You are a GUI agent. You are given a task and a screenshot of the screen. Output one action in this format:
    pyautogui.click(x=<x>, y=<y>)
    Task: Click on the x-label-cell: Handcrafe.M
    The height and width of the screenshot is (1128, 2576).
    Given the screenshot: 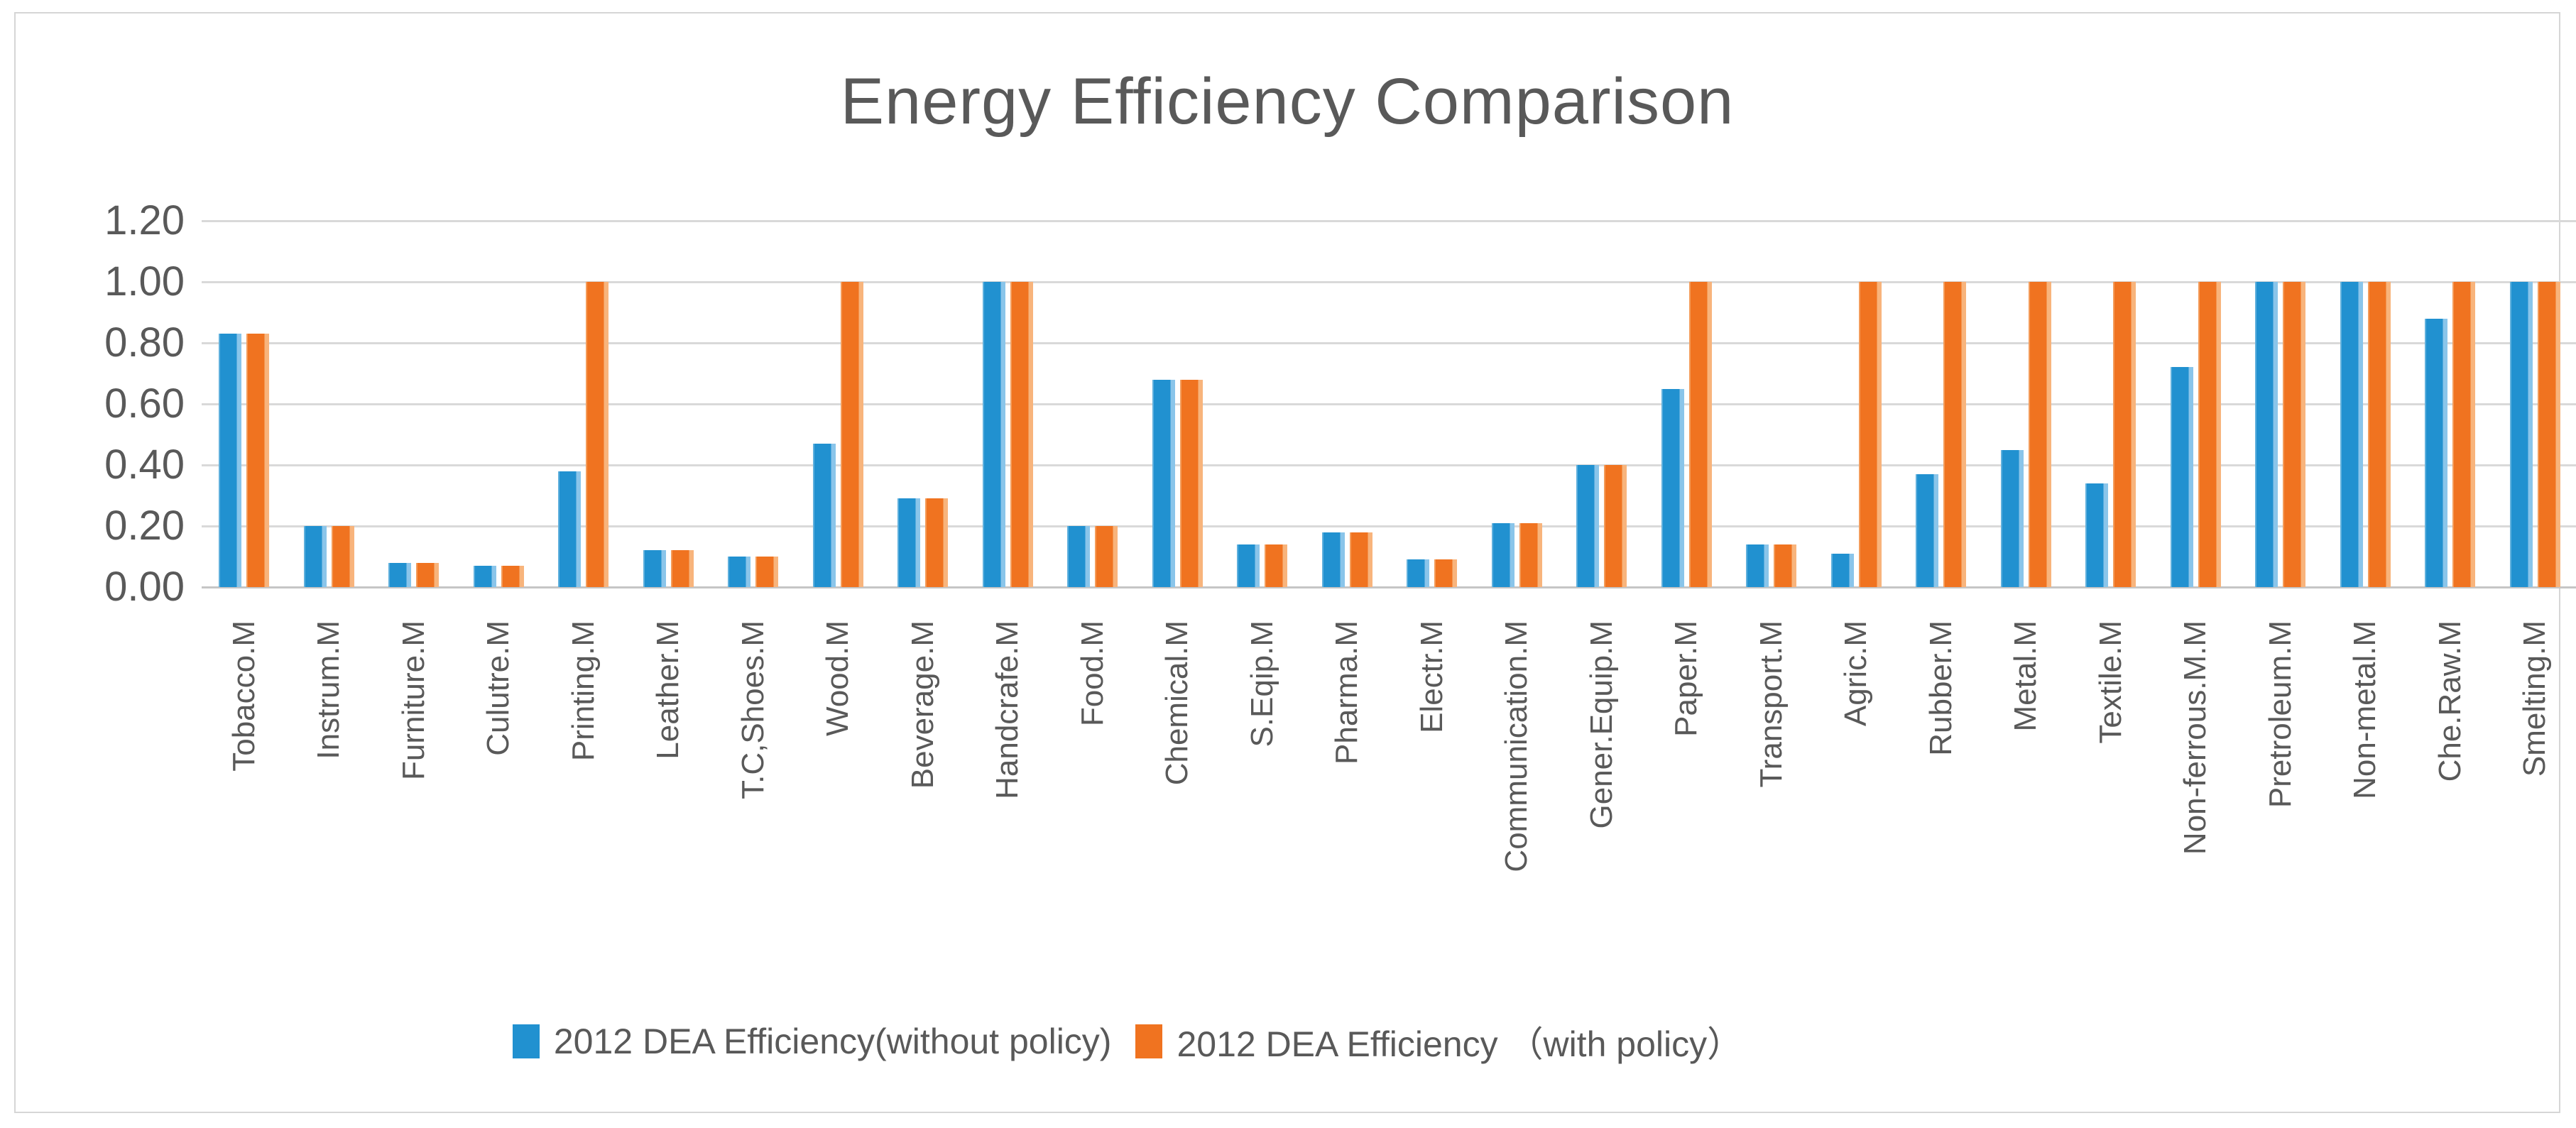 What is the action you would take?
    pyautogui.click(x=1008, y=813)
    